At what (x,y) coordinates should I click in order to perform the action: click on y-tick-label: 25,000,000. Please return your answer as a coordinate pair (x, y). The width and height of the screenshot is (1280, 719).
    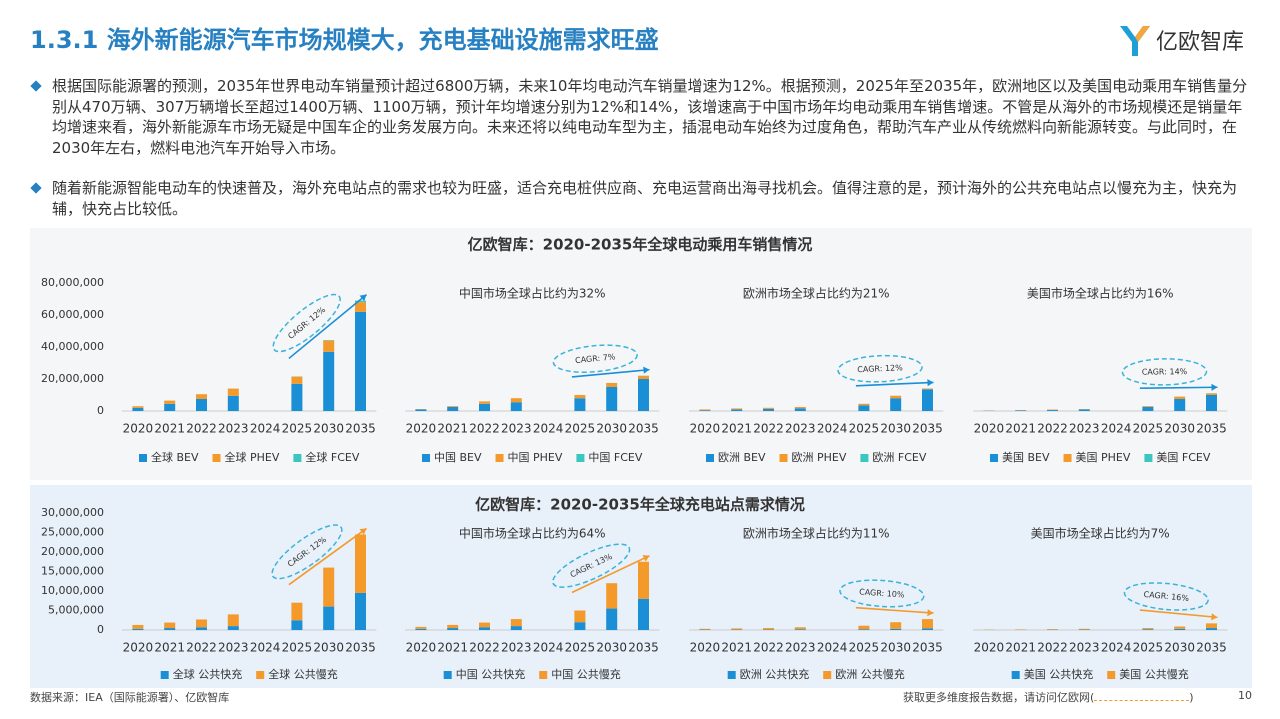
    Looking at the image, I should click on (72, 532).